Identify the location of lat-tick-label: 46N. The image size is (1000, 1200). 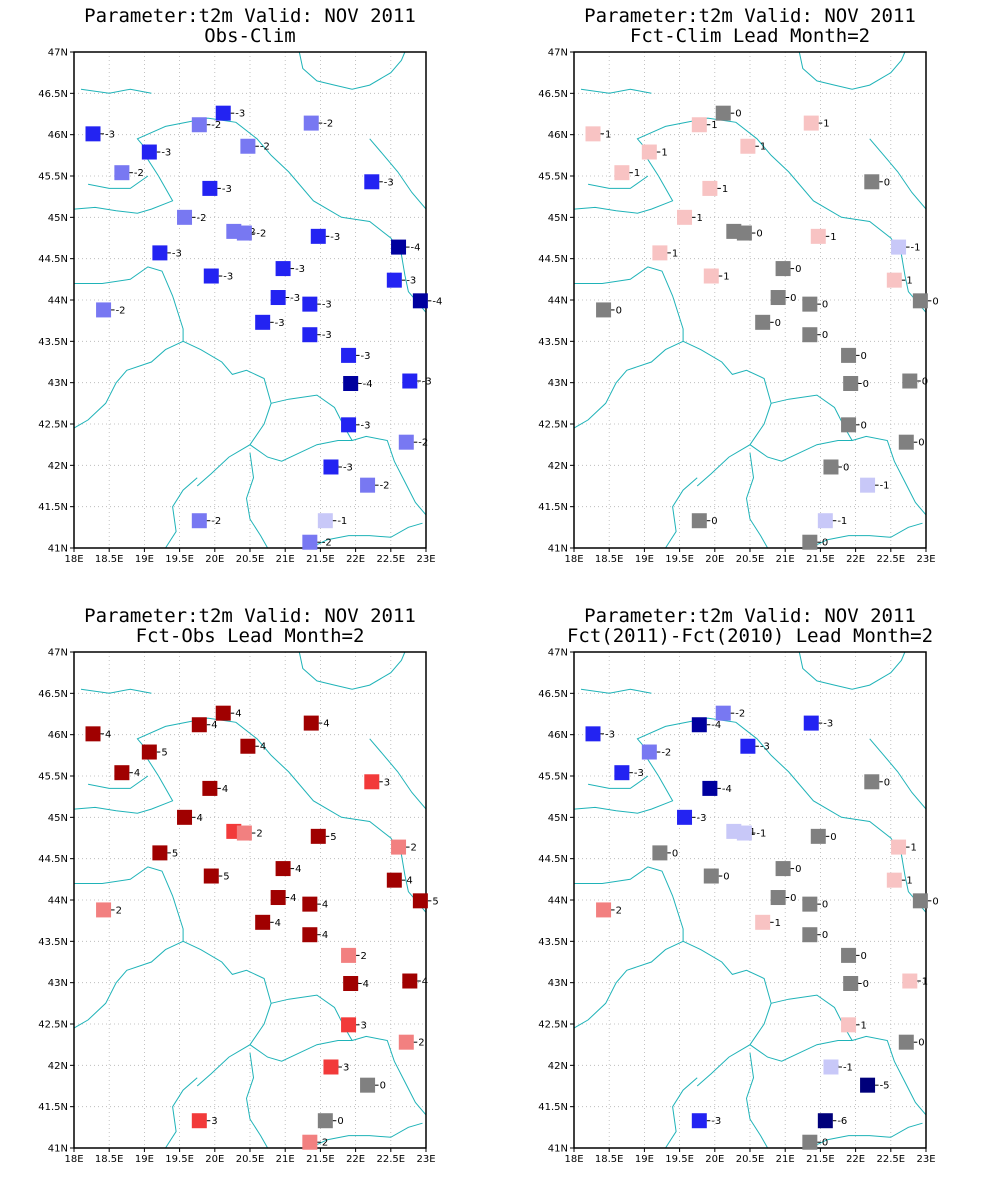
(58, 735).